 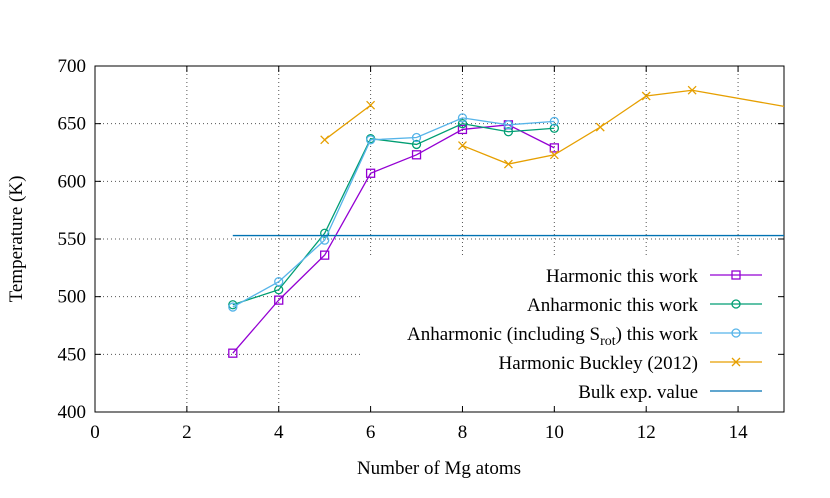 What do you see at coordinates (554, 432) in the screenshot?
I see `x-tick-label: 10` at bounding box center [554, 432].